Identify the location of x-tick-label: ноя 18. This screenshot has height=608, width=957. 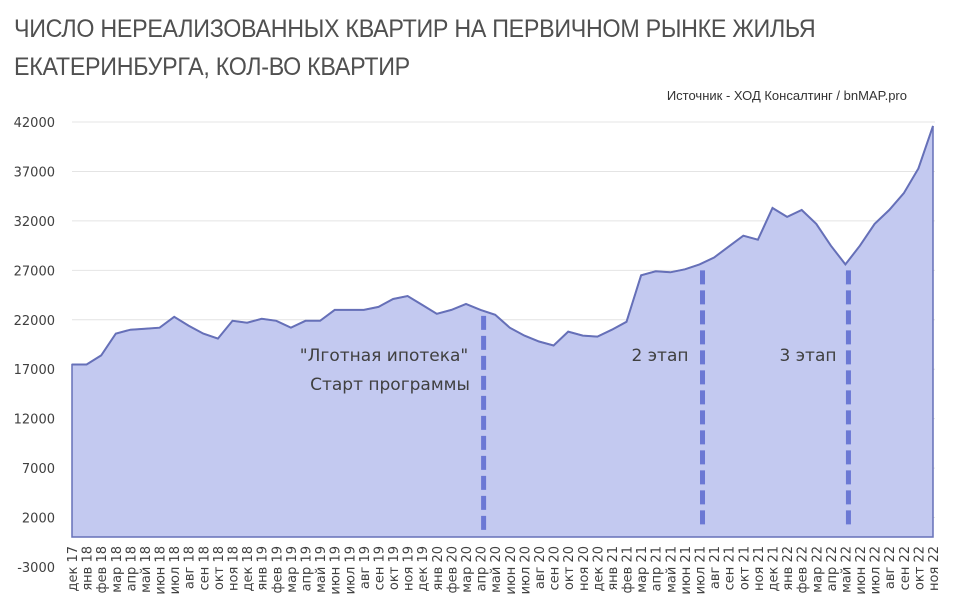
(234, 568).